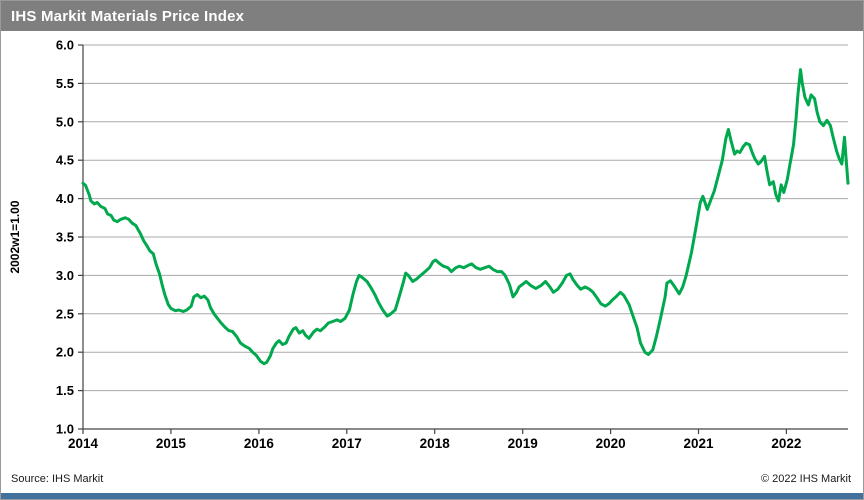 The height and width of the screenshot is (500, 864). I want to click on svg-text: 6.0, so click(65, 45).